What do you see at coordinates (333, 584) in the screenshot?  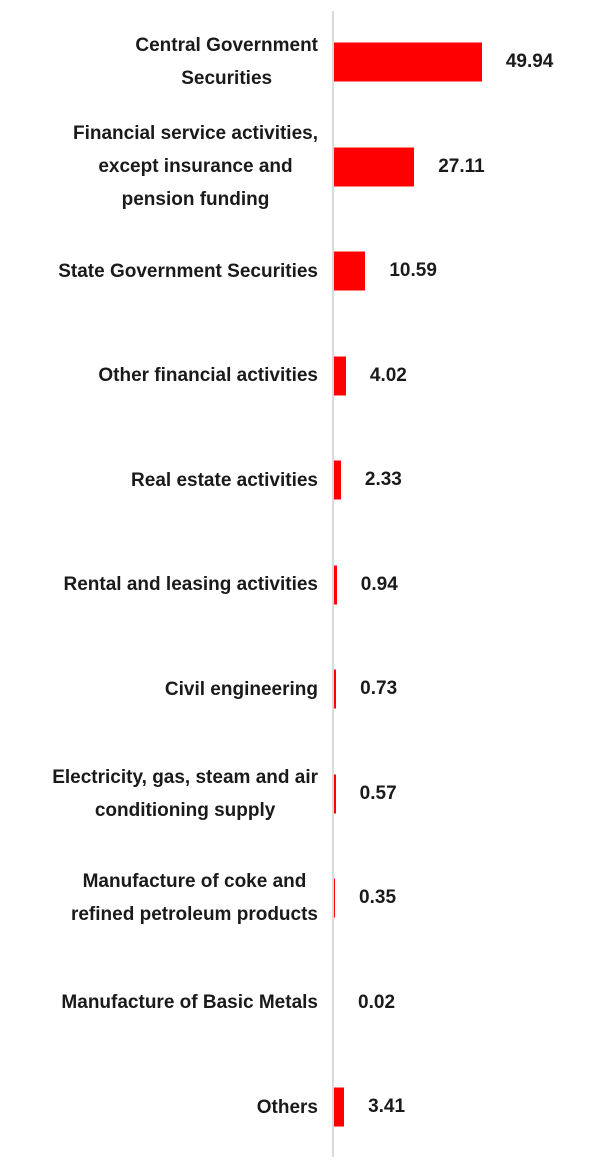 I see `y-axis-line` at bounding box center [333, 584].